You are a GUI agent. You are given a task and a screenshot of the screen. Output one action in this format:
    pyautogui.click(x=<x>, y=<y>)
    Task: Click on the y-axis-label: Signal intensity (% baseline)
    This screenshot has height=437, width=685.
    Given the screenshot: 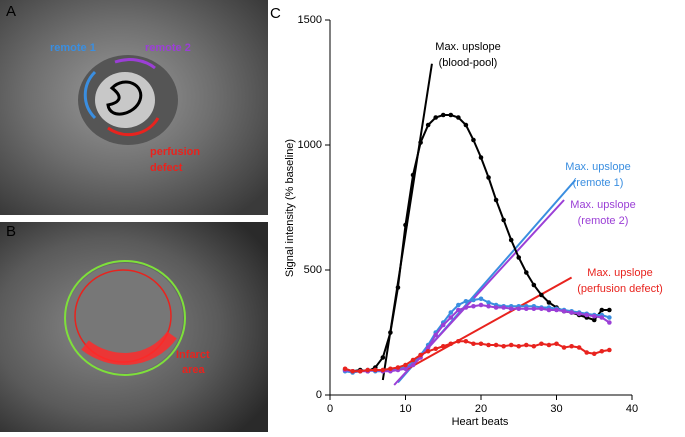 What is the action you would take?
    pyautogui.click(x=290, y=208)
    